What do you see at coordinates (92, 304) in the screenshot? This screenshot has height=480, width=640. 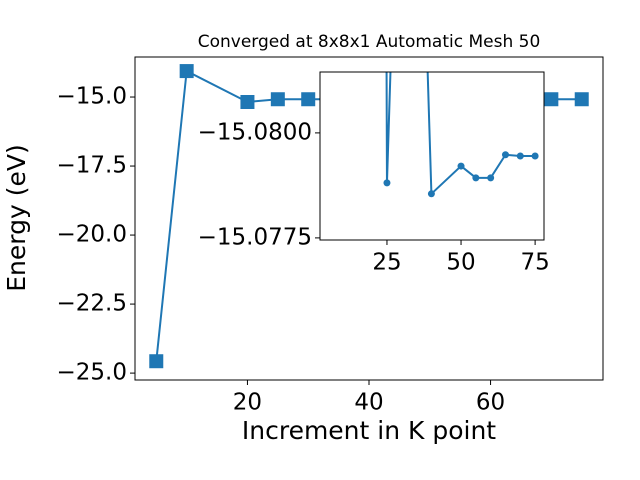 I see `y-tick-label: −22.5` at bounding box center [92, 304].